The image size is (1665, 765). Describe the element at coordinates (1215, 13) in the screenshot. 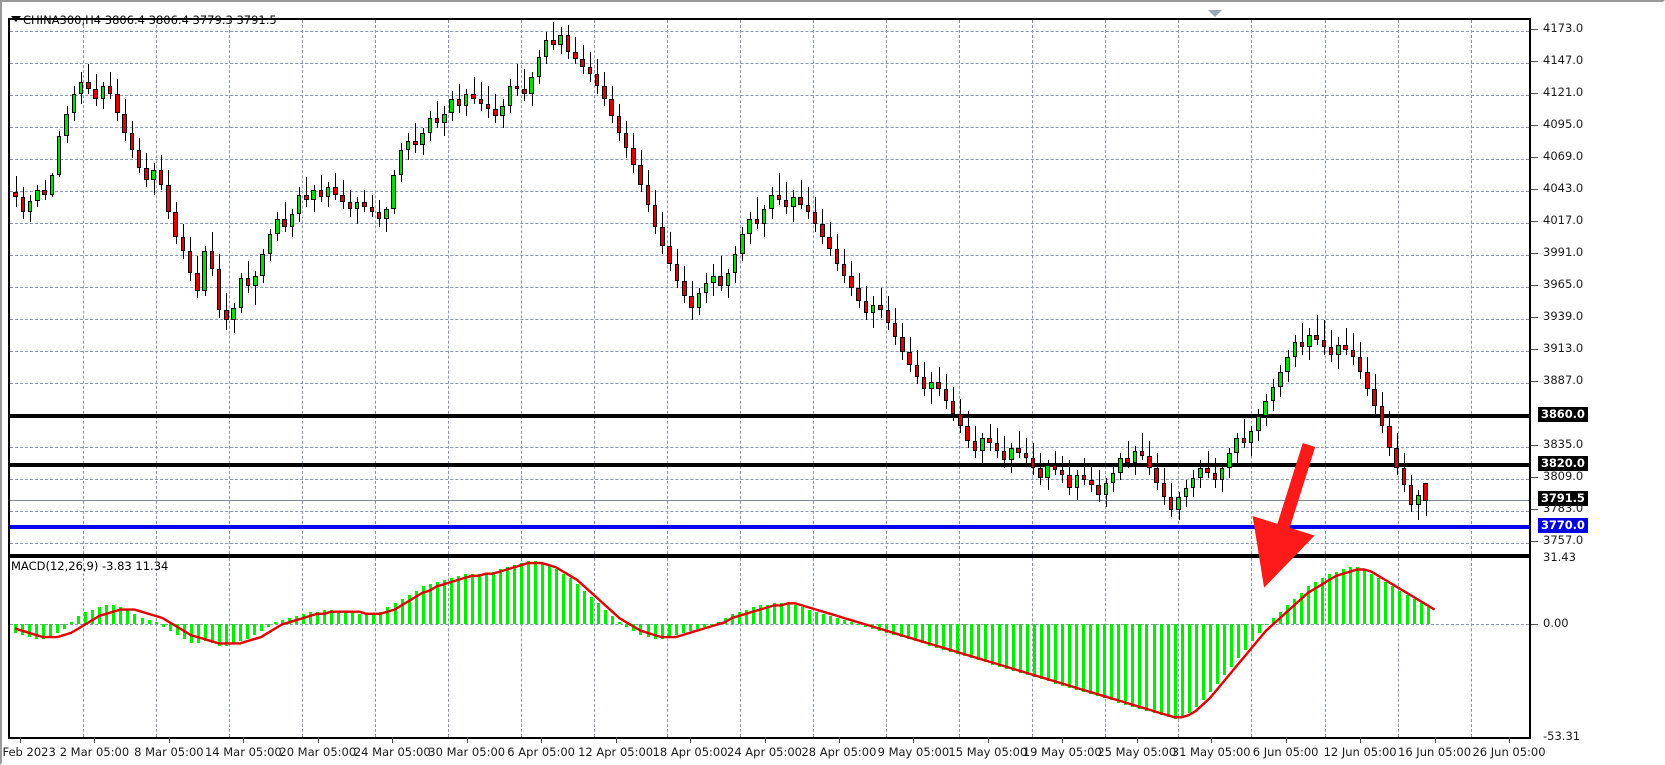

I see `scroll-handle-icon` at that location.